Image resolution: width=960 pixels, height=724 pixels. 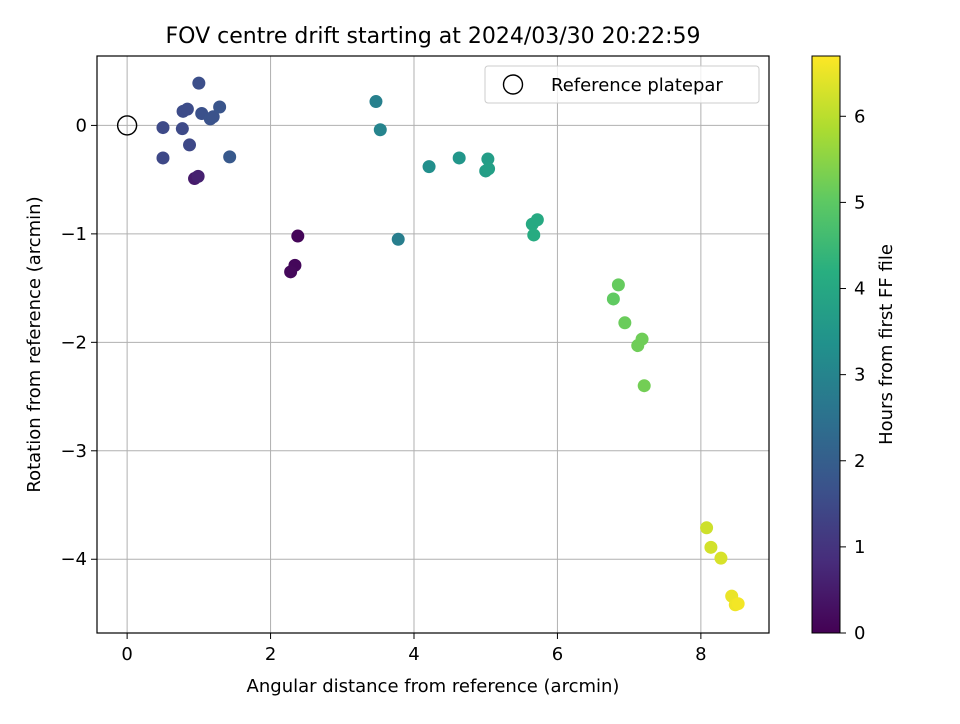 What do you see at coordinates (81, 125) in the screenshot?
I see `y-tick-label: 0` at bounding box center [81, 125].